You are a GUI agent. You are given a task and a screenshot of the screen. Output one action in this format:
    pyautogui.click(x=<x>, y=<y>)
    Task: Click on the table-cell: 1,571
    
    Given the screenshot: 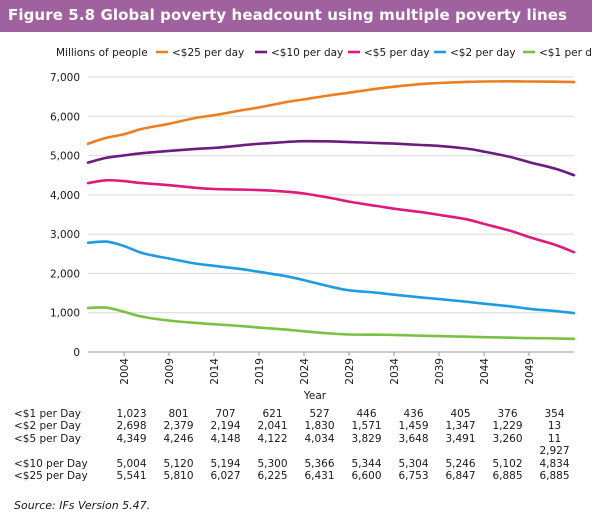 What is the action you would take?
    pyautogui.click(x=366, y=426)
    